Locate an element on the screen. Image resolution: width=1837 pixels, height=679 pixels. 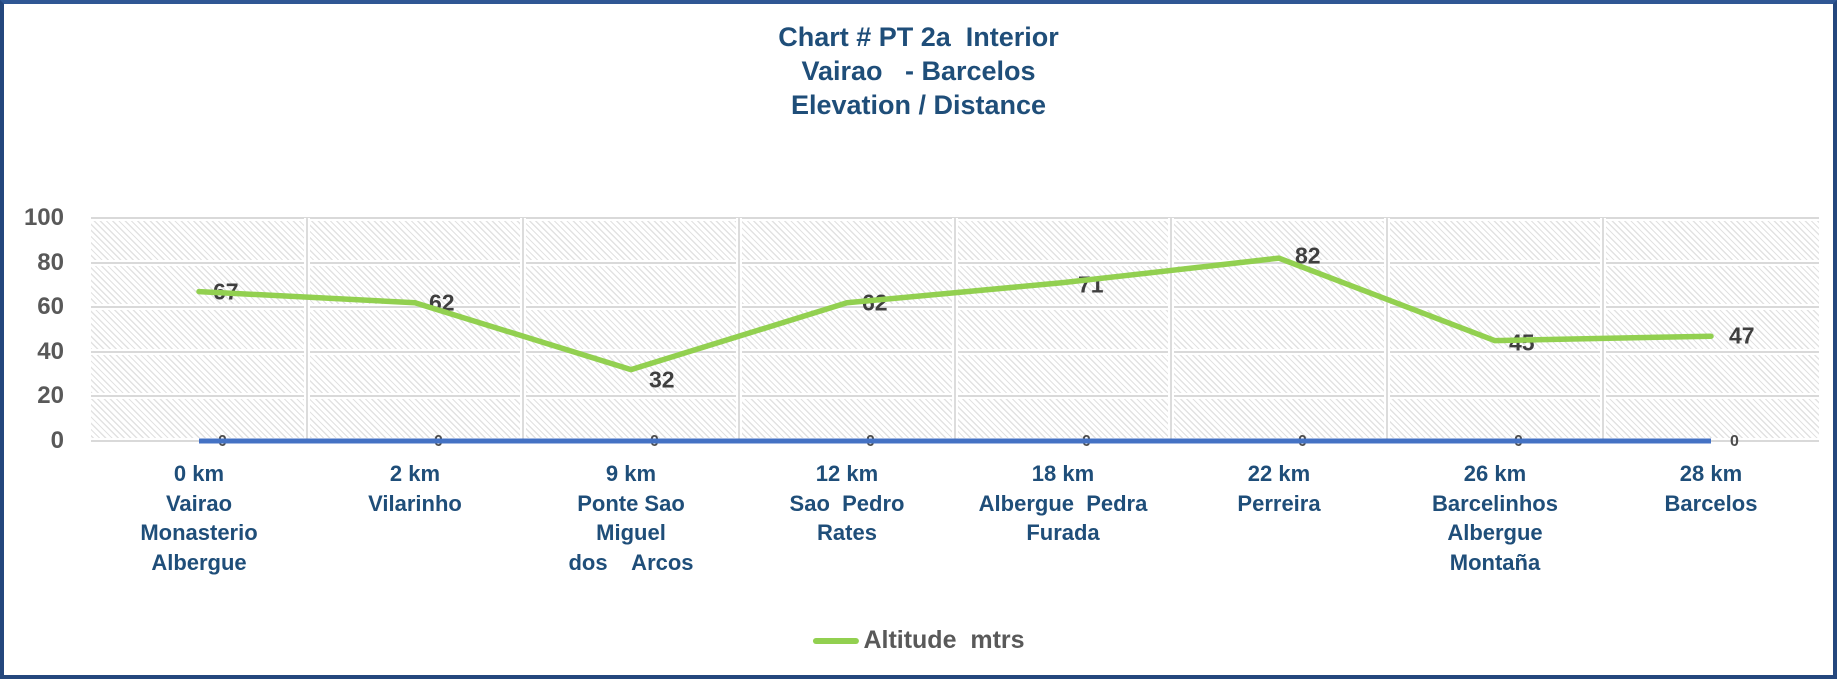
x-category-label-line: 28 km is located at coordinates (1711, 473).